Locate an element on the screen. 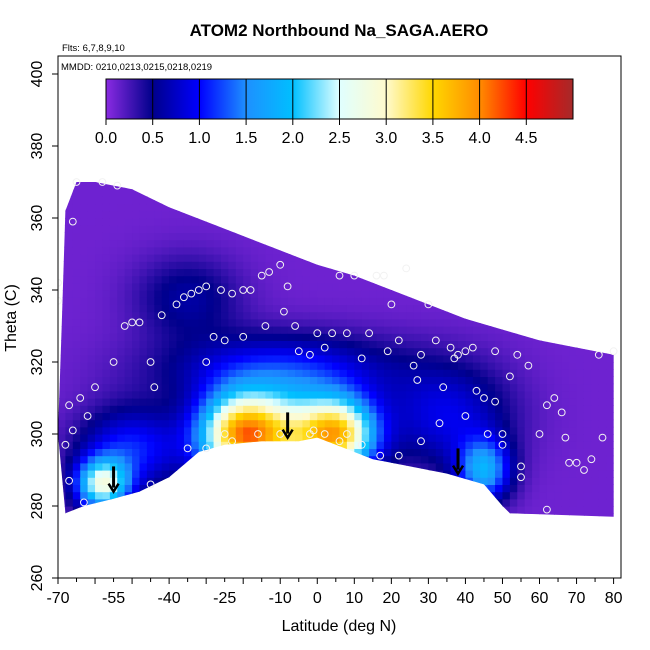  colorbar-tick-label: 2.0 is located at coordinates (293, 138).